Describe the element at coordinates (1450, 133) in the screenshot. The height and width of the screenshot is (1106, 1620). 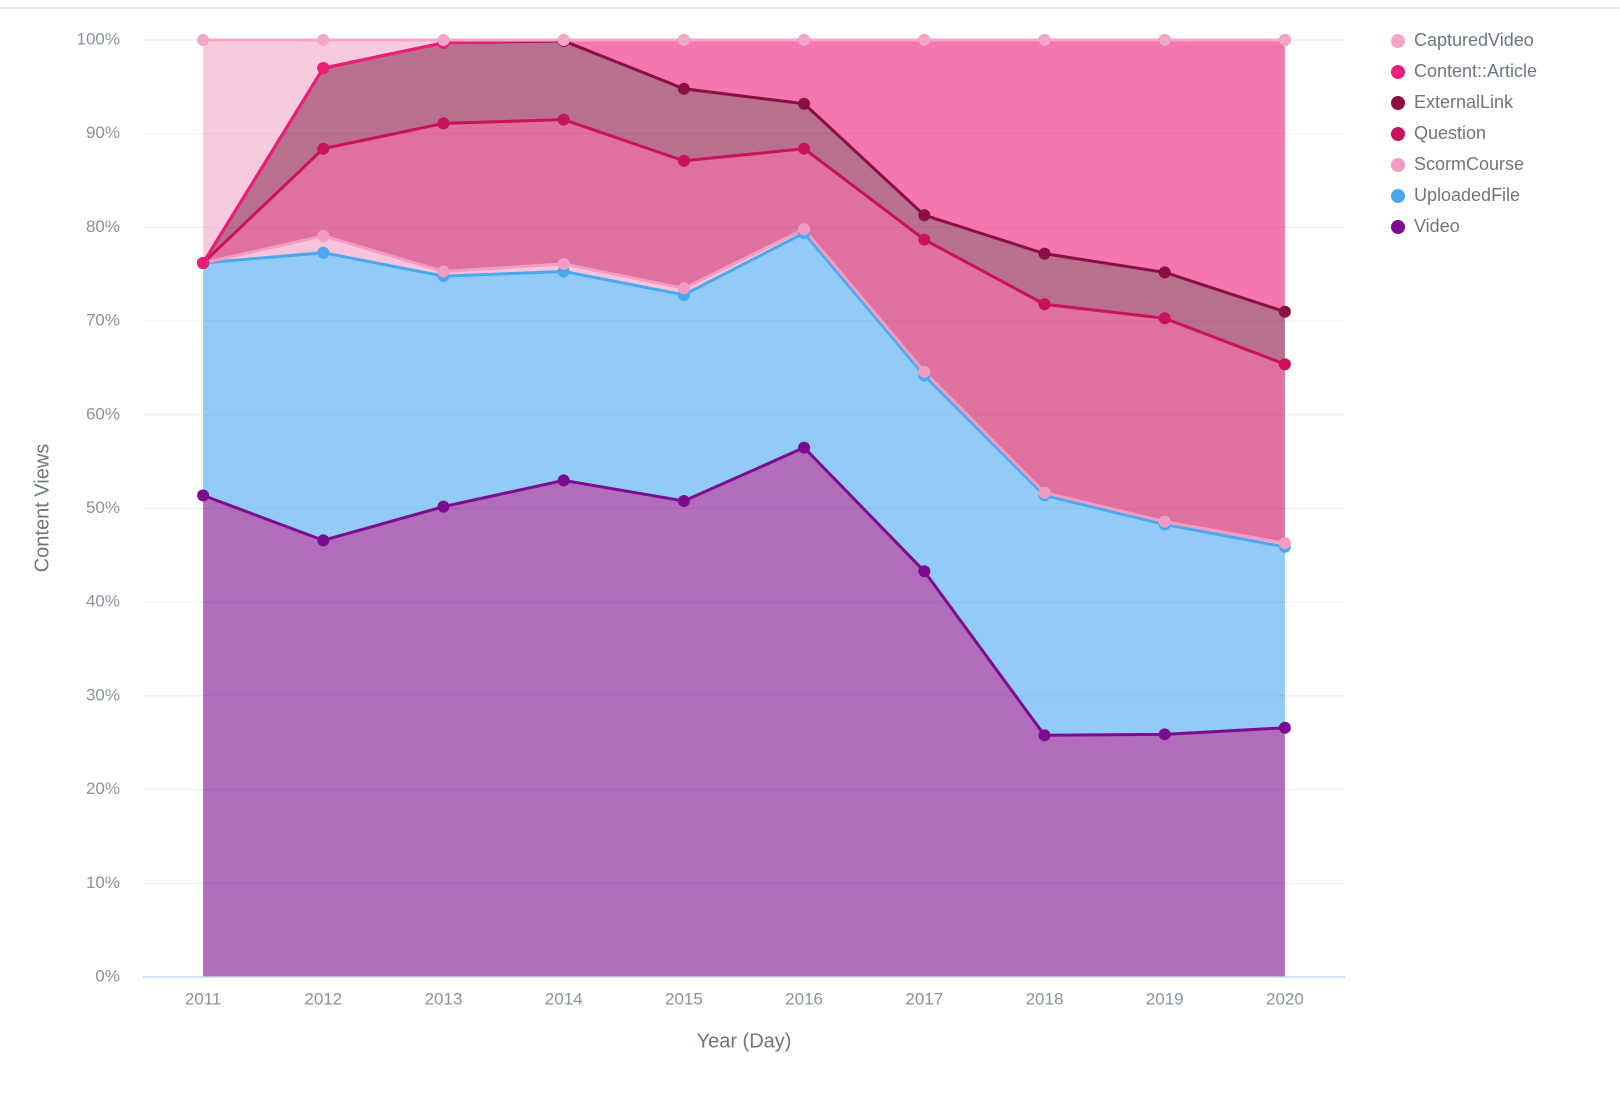
I see `legend-label: Question` at that location.